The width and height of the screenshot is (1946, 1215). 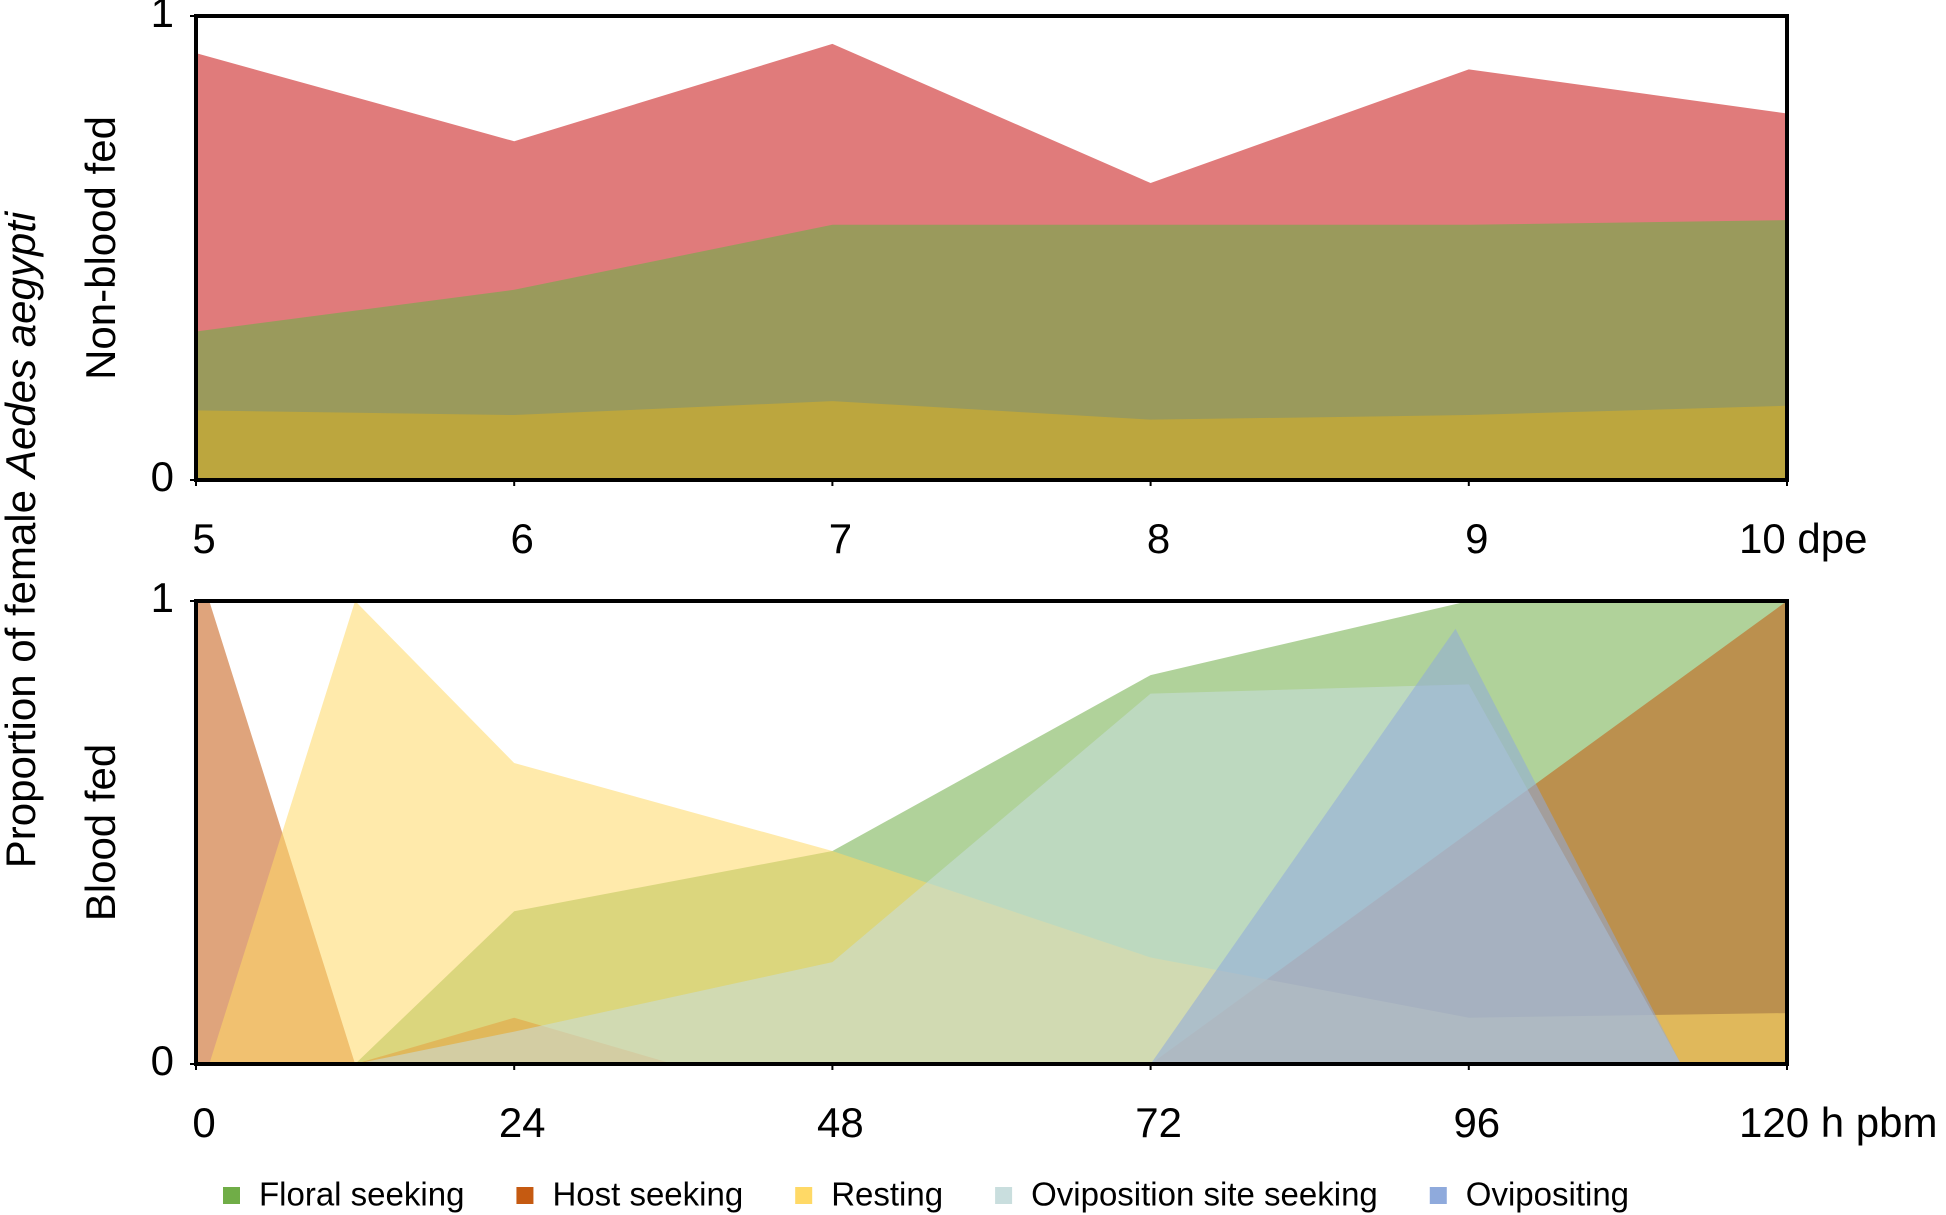 I want to click on y-label-text: Proportion of female, so click(x=22, y=679).